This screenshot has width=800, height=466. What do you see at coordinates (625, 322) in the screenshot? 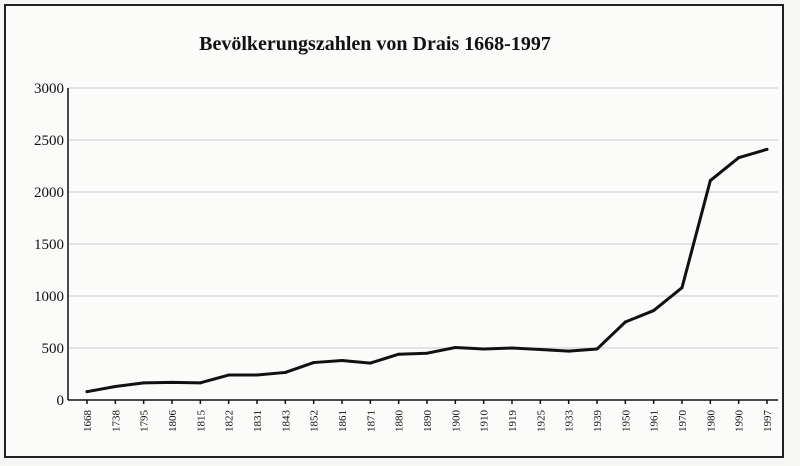
I see `data-point-1950` at bounding box center [625, 322].